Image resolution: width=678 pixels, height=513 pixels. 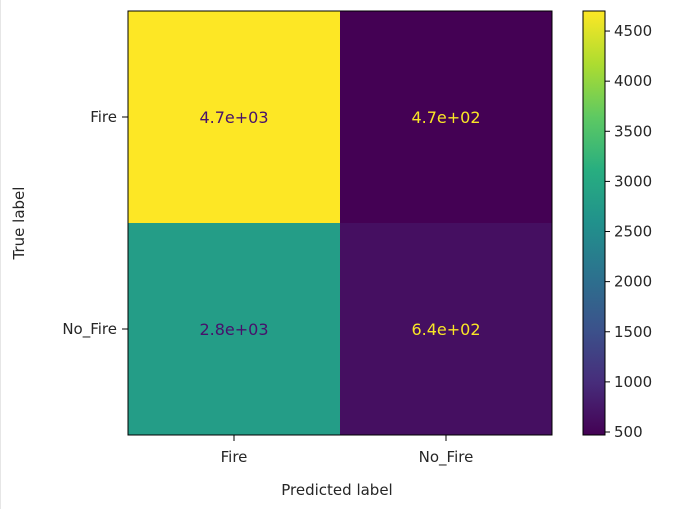 I want to click on y-axis: Fire No_Fire, so click(x=95, y=223).